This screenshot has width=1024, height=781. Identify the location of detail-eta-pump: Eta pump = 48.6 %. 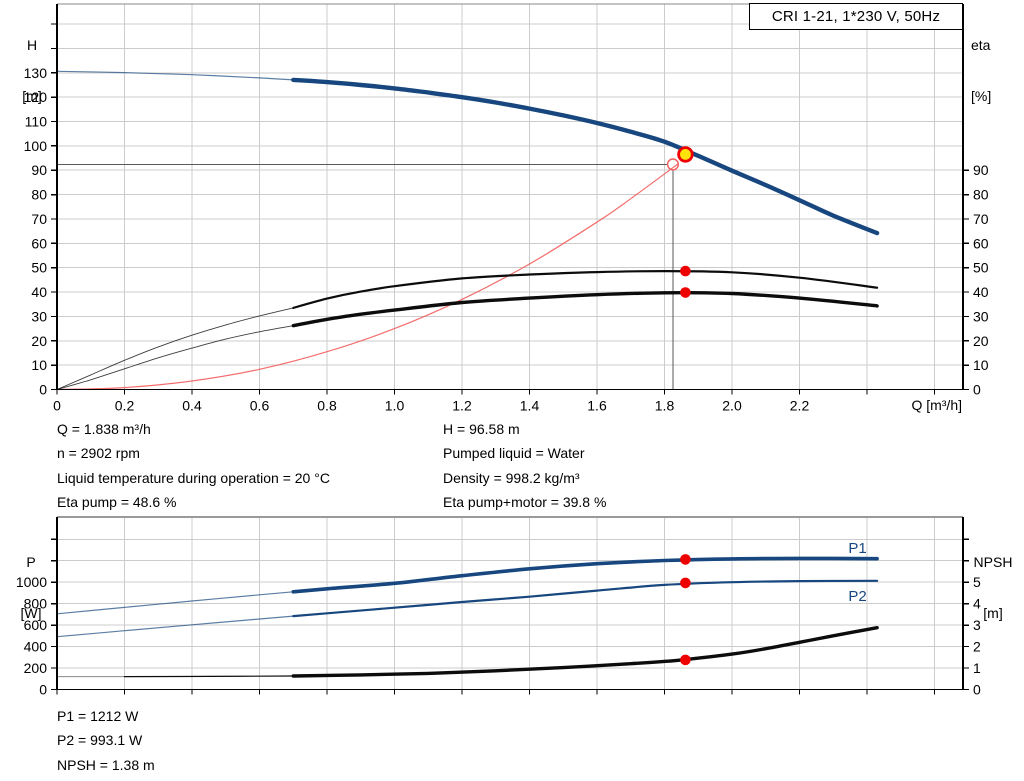
(117, 502).